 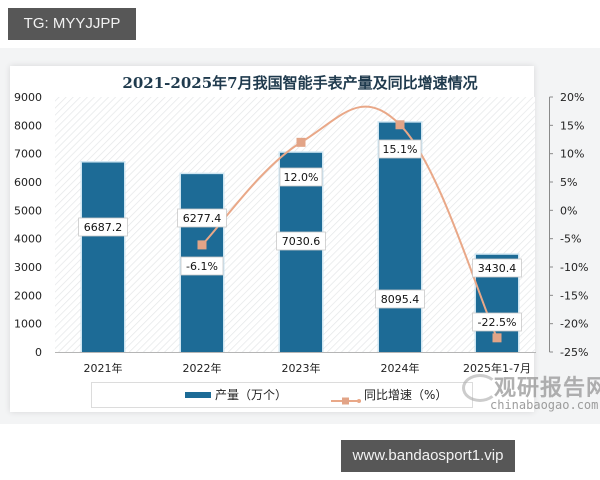 I want to click on chart-title: 2021-2025年7月我国智能手表产量及同比增速情况, so click(x=300, y=83).